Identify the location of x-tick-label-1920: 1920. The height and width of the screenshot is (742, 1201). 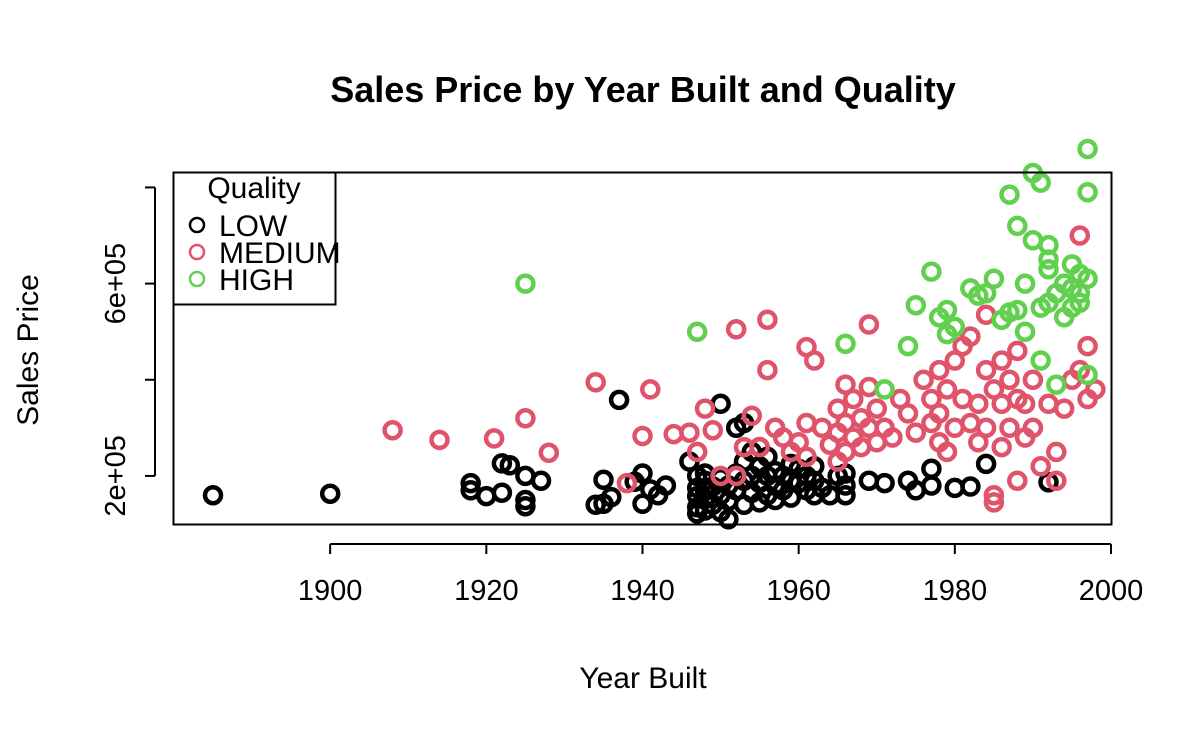
(486, 591).